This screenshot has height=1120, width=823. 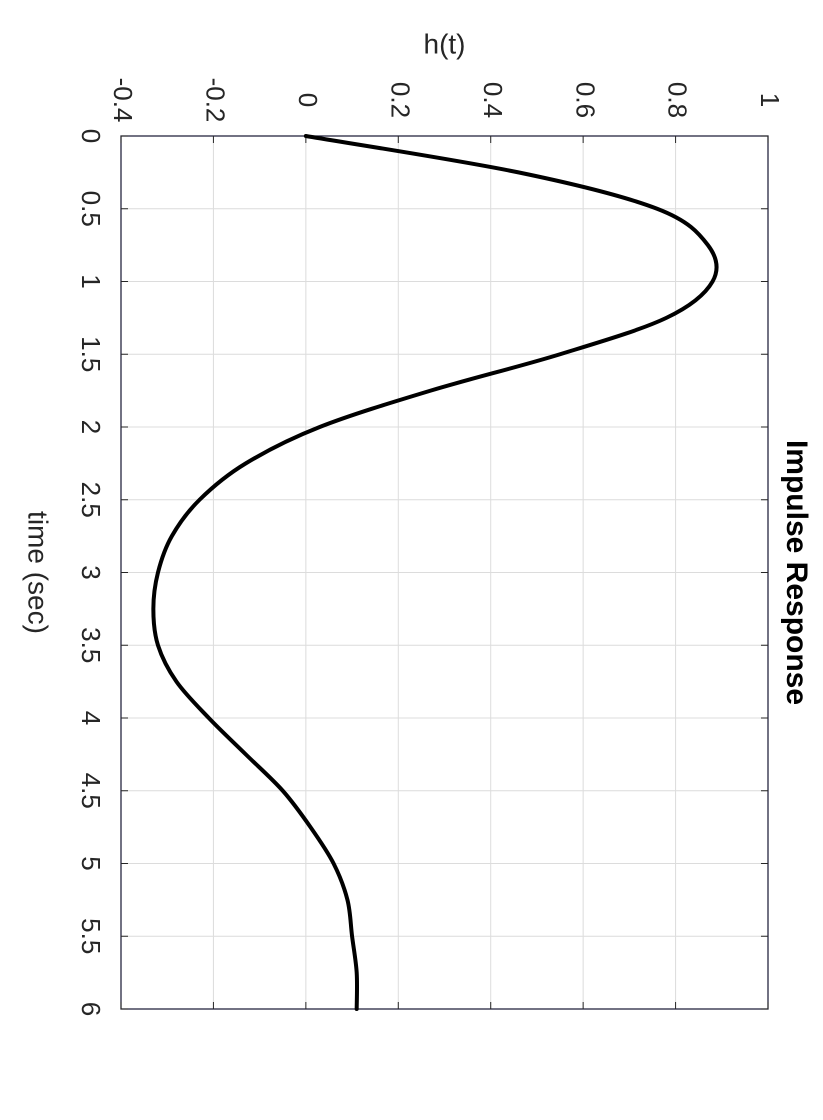 I want to click on time-tick-label: 0.5, so click(x=91, y=209).